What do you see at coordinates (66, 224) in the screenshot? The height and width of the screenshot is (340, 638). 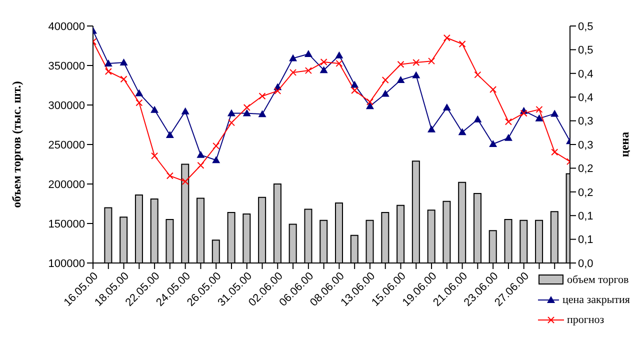 I see `y-tick-label: 150000` at bounding box center [66, 224].